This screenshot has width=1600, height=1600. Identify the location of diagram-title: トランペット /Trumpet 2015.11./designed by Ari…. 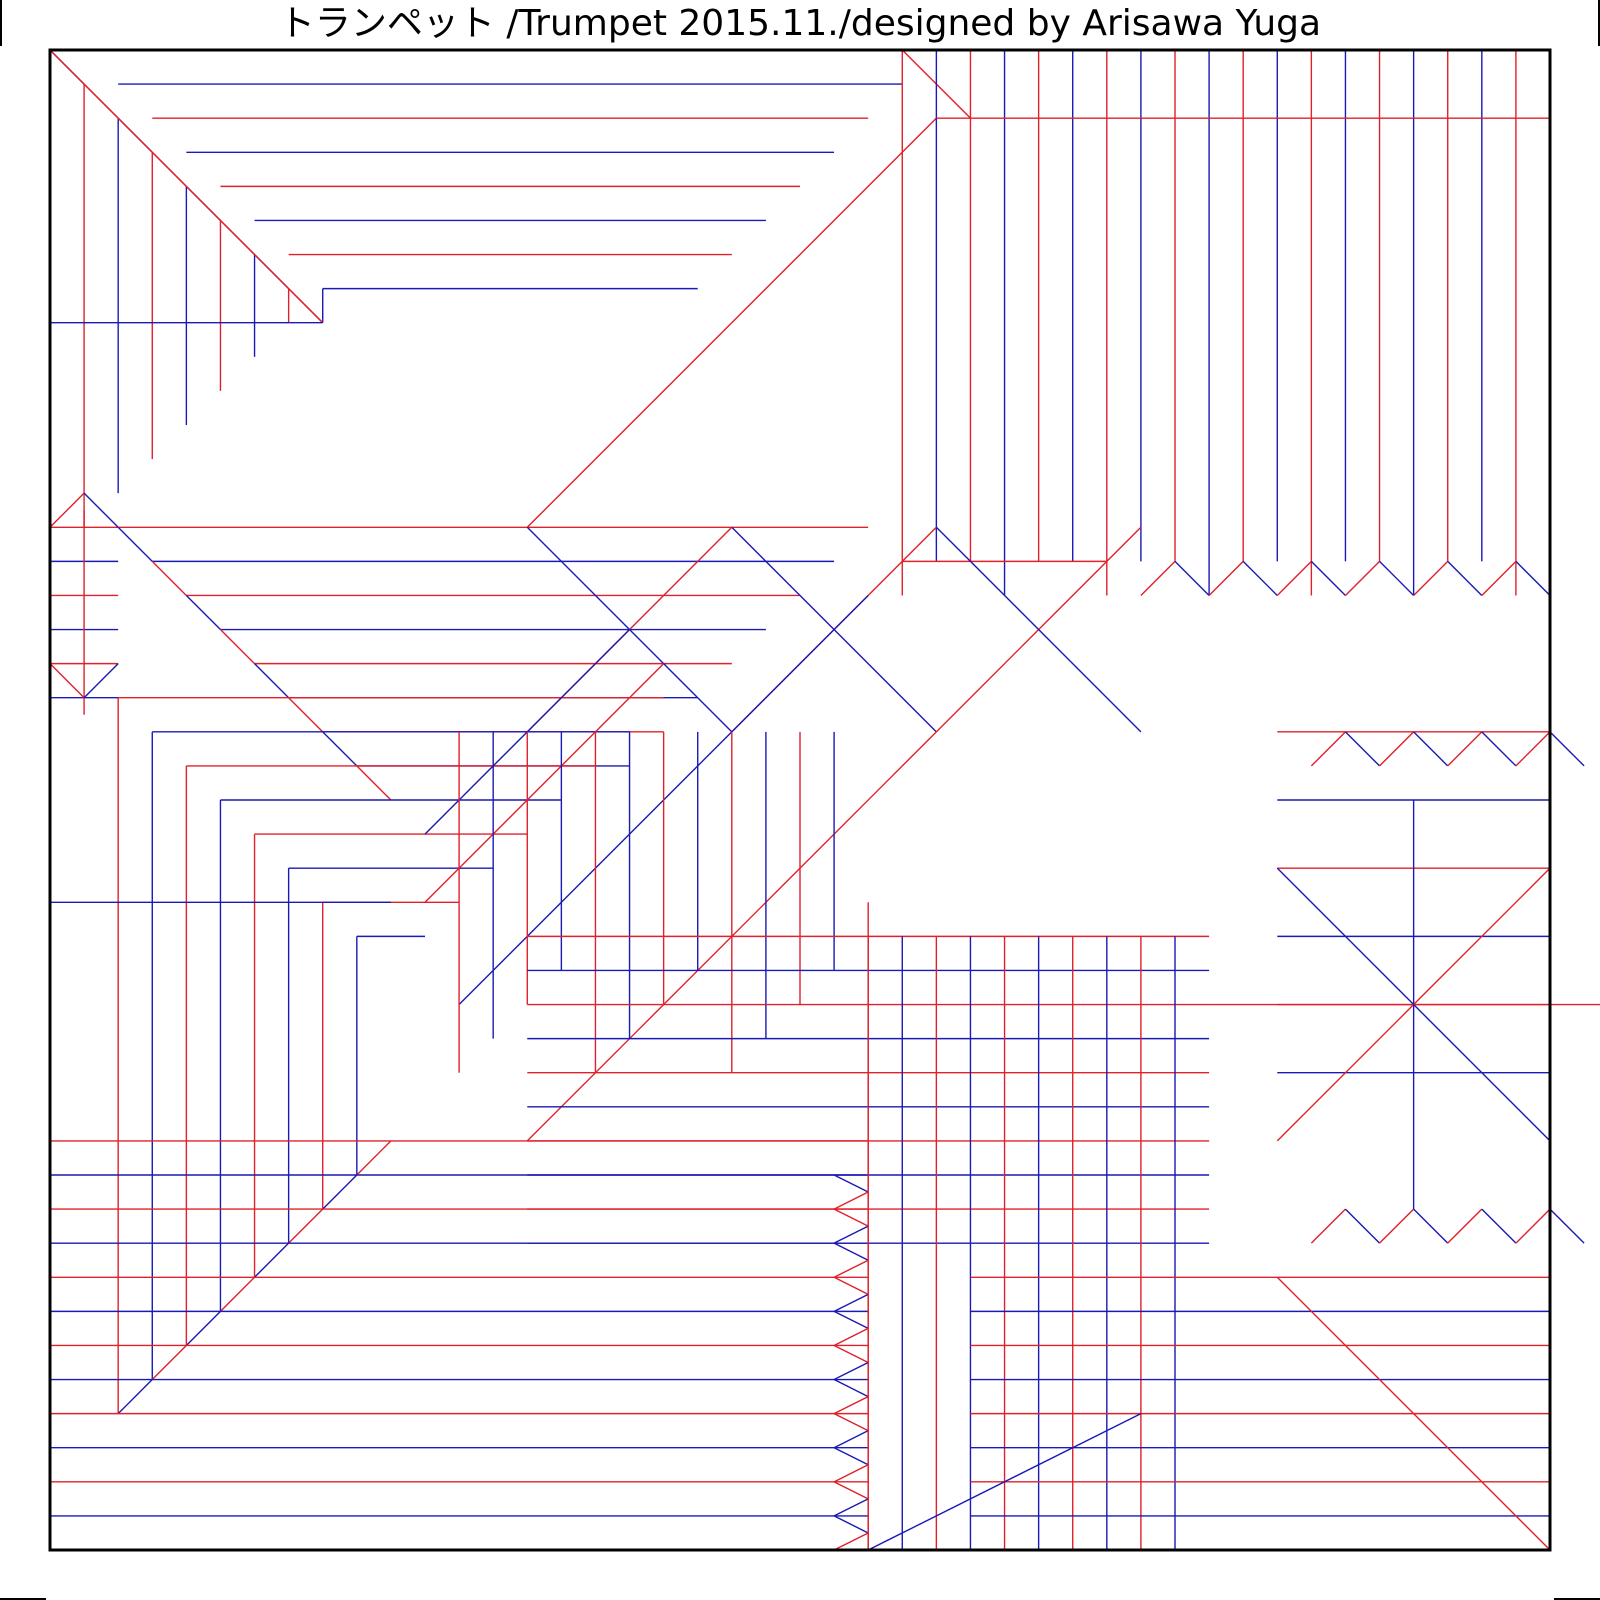
(800, 23).